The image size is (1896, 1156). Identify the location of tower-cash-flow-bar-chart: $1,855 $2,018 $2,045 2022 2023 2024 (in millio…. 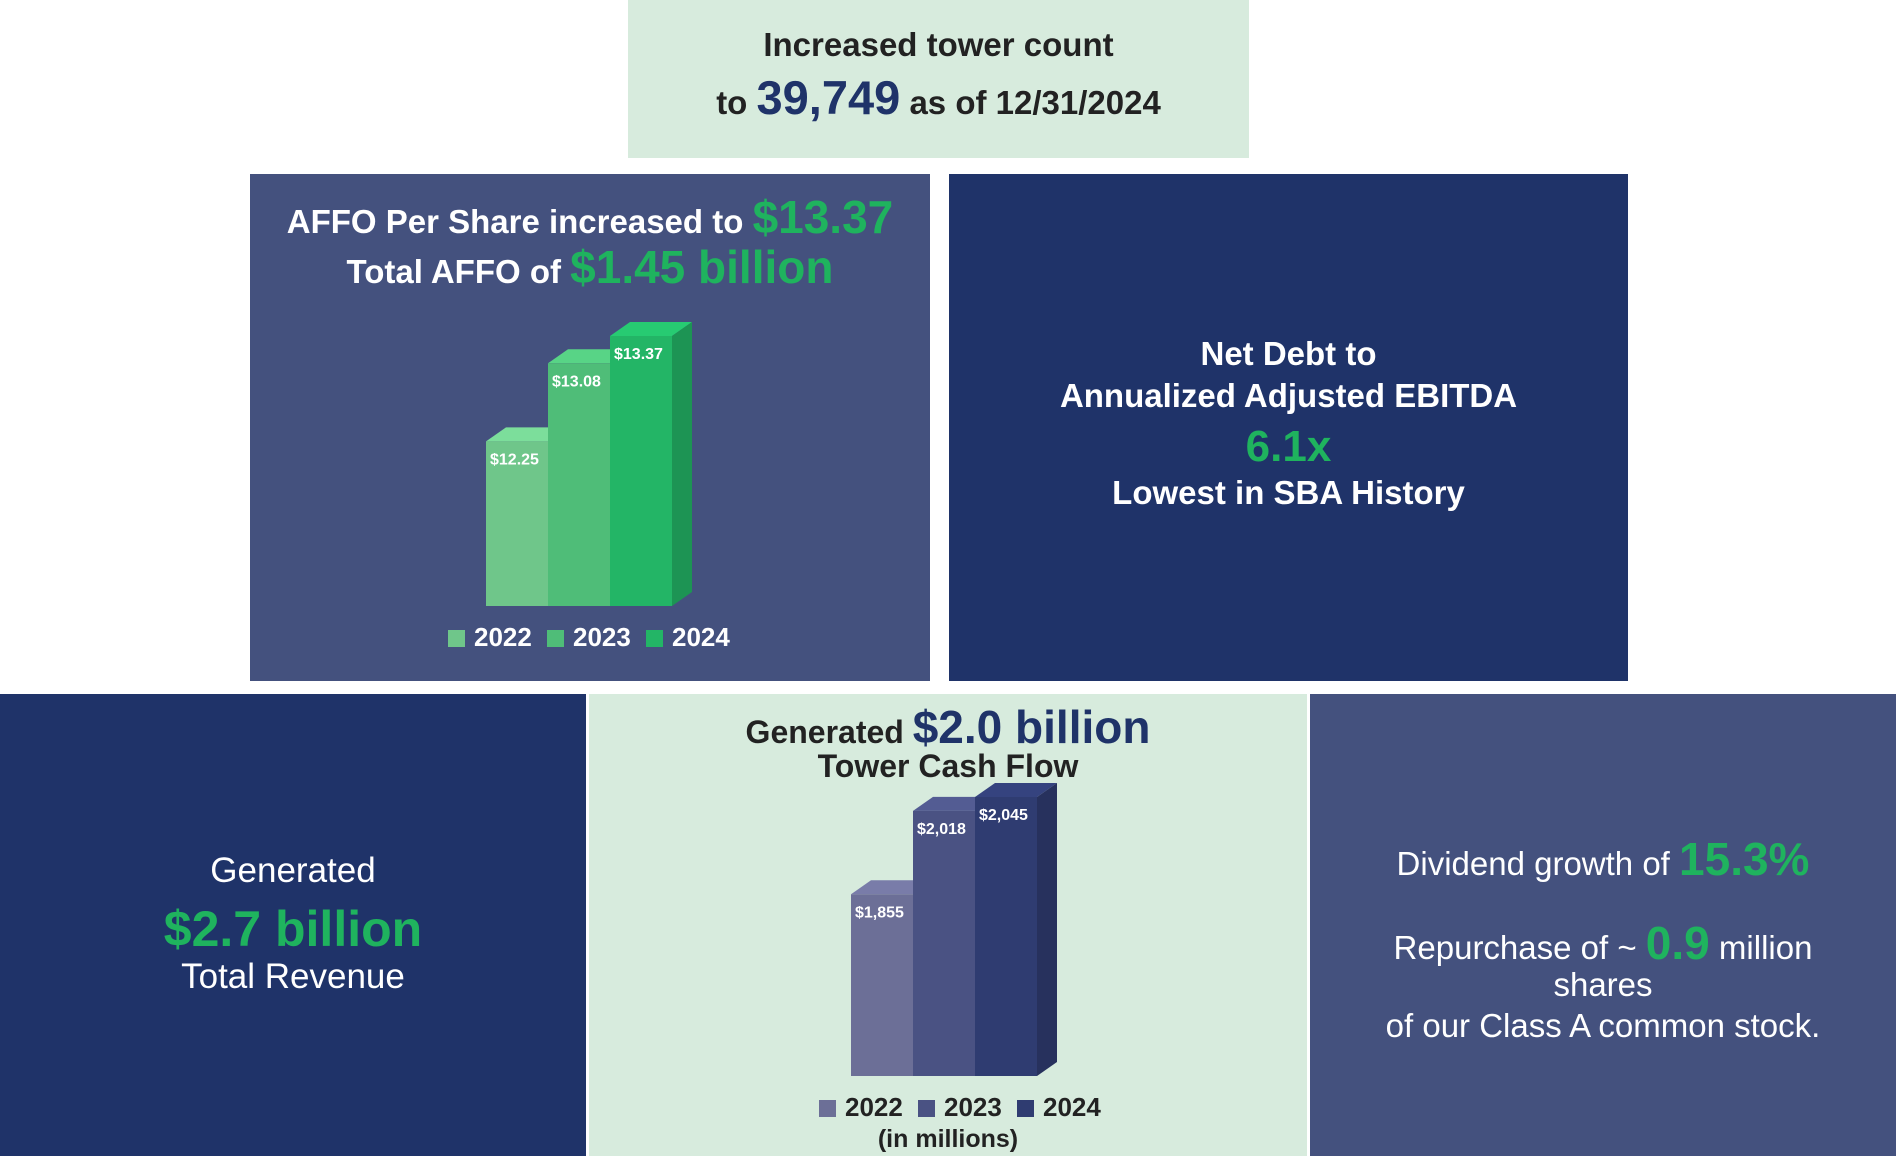
(960, 968).